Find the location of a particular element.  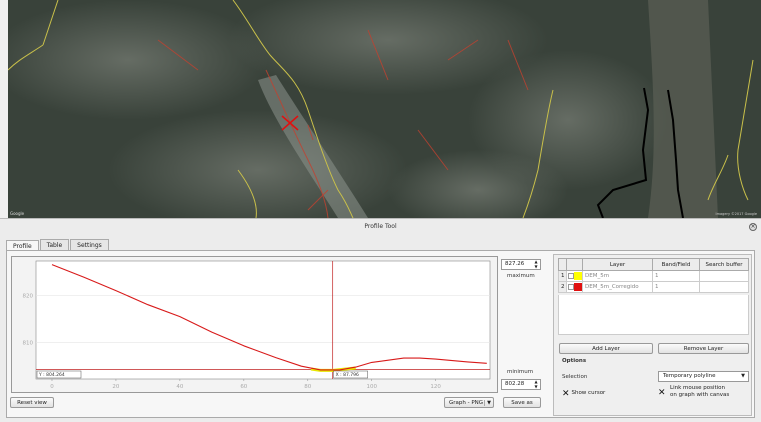

show-cursor-checkbox: ✕ Show cursor is located at coordinates (583, 394).